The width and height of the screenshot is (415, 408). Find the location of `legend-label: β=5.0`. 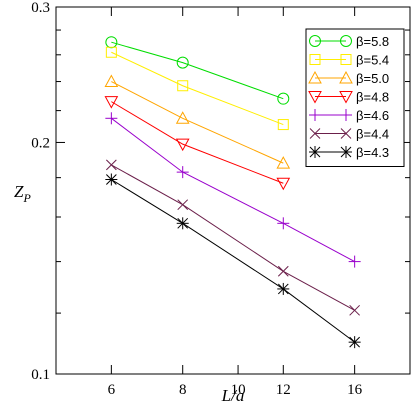

legend-label: β=5.0 is located at coordinates (372, 78).